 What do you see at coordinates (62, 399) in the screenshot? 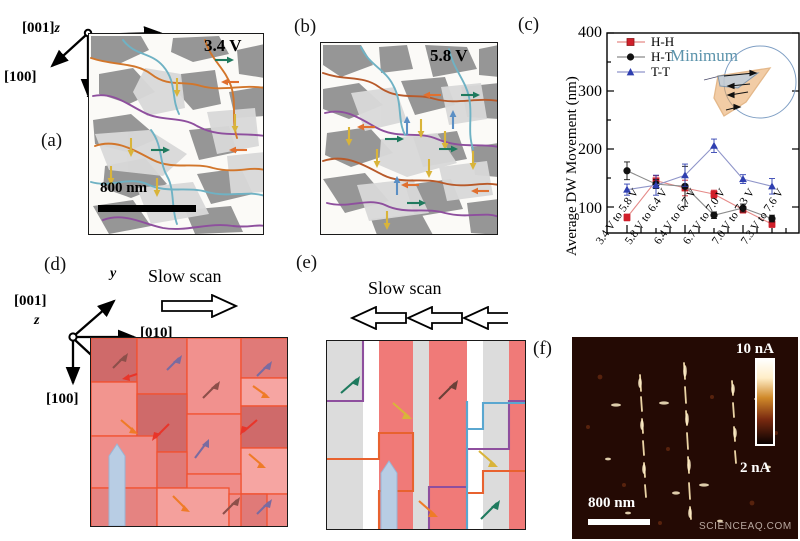
I see `panel-d-axis-100-label: [100]` at bounding box center [62, 399].